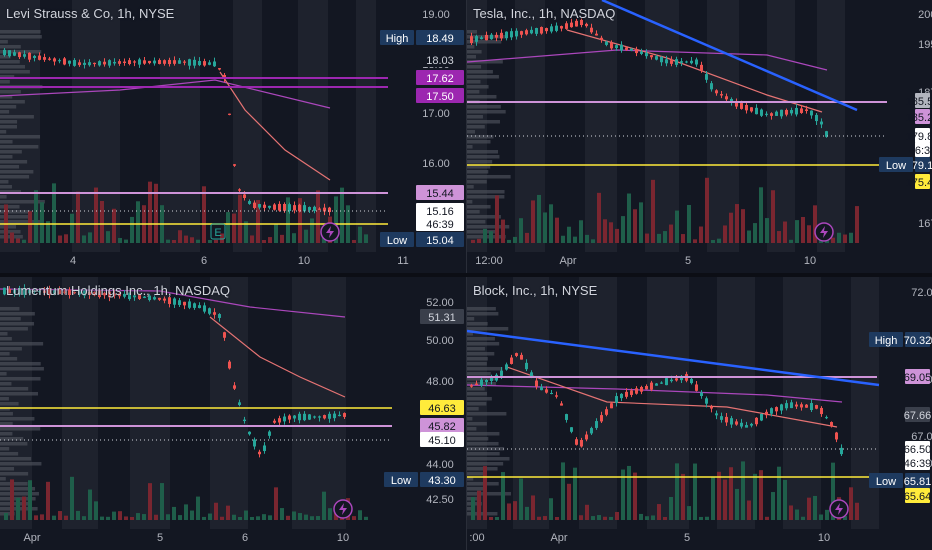  I want to click on price-tag-label: Low, so click(886, 482).